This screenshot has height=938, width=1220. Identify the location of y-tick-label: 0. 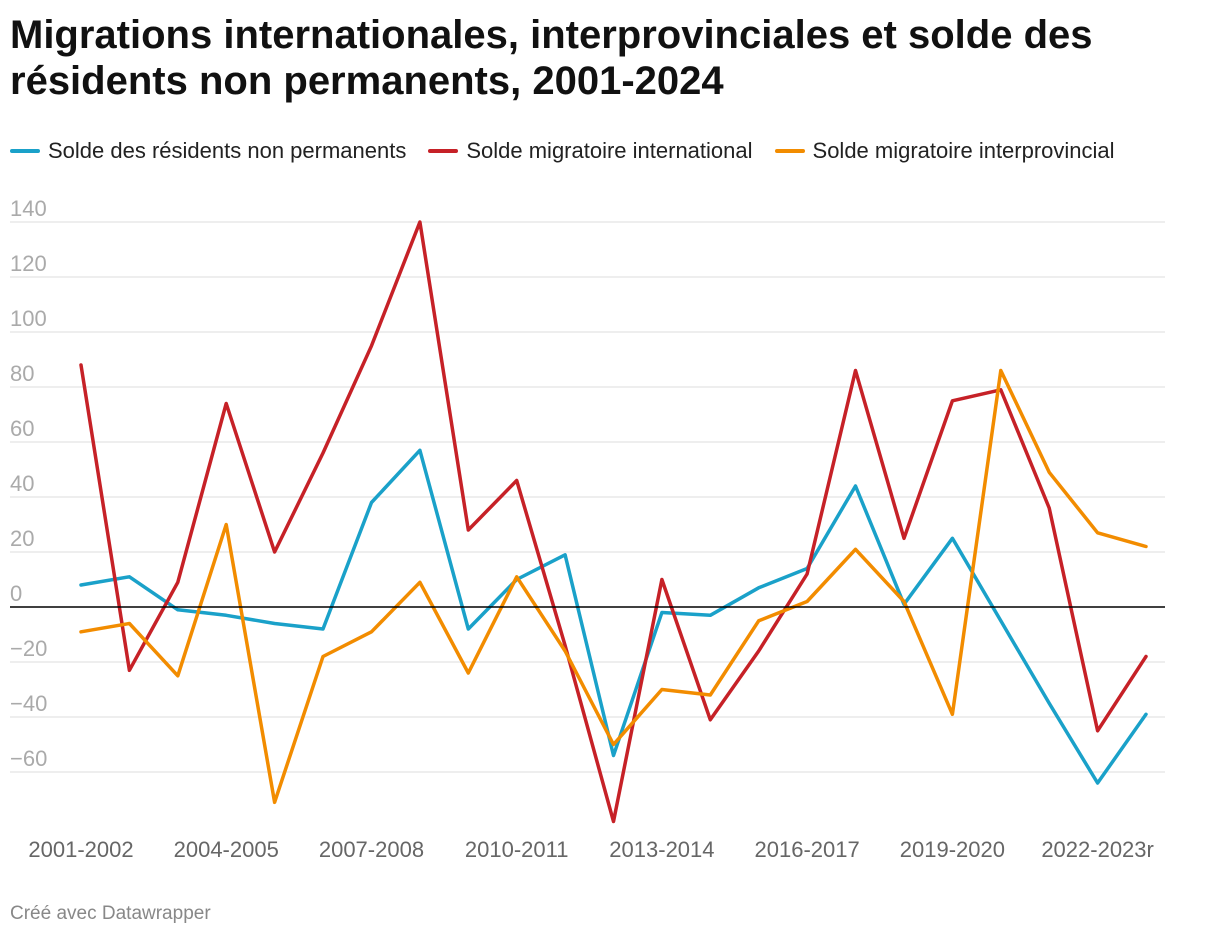
(16, 593).